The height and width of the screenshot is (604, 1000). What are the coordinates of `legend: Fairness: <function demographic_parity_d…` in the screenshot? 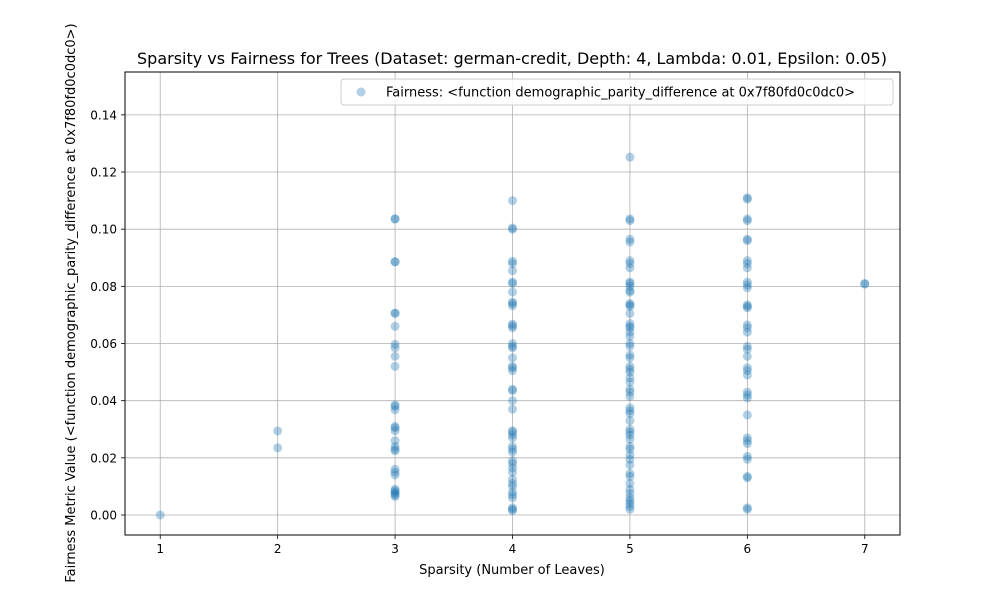 It's located at (617, 92).